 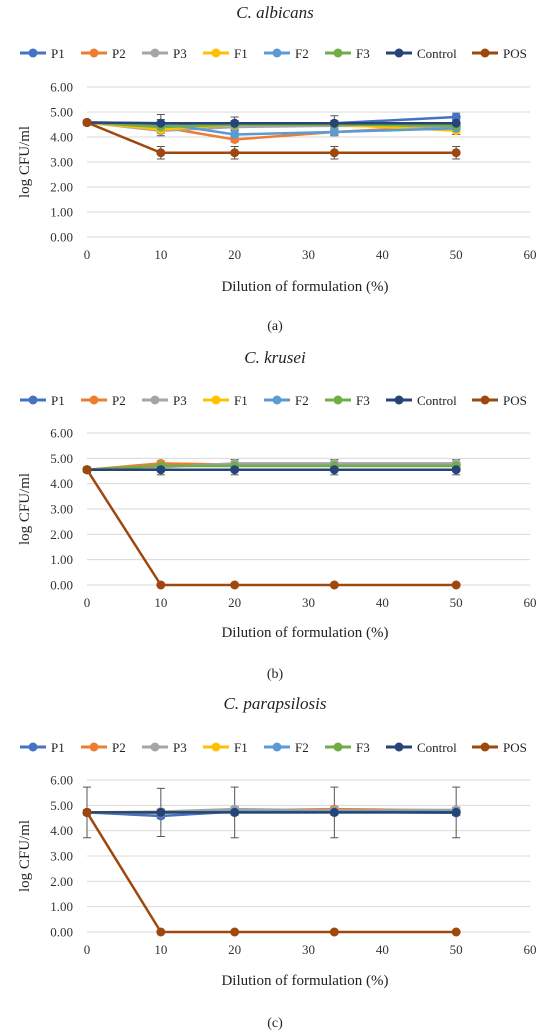 I want to click on series-control, so click(x=271, y=123).